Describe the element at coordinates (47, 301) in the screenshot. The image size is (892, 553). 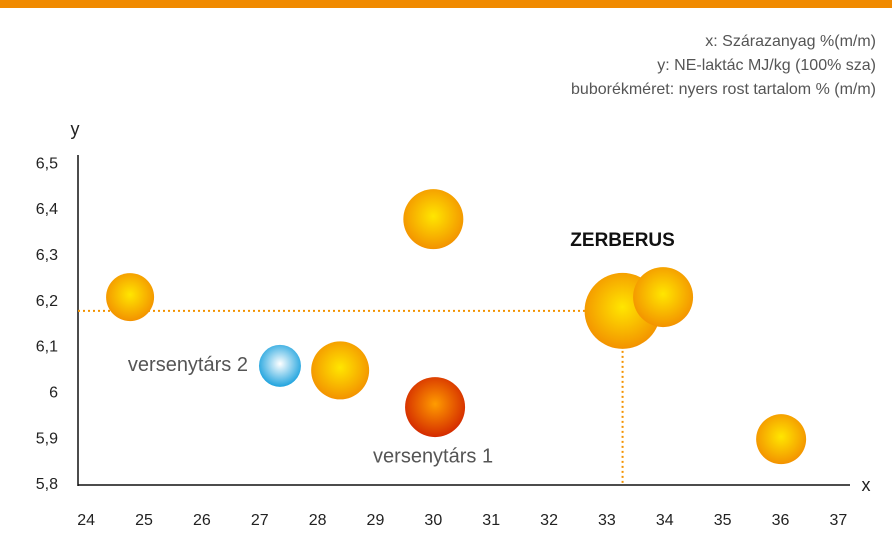
I see `y-tick-label: 6,2` at that location.